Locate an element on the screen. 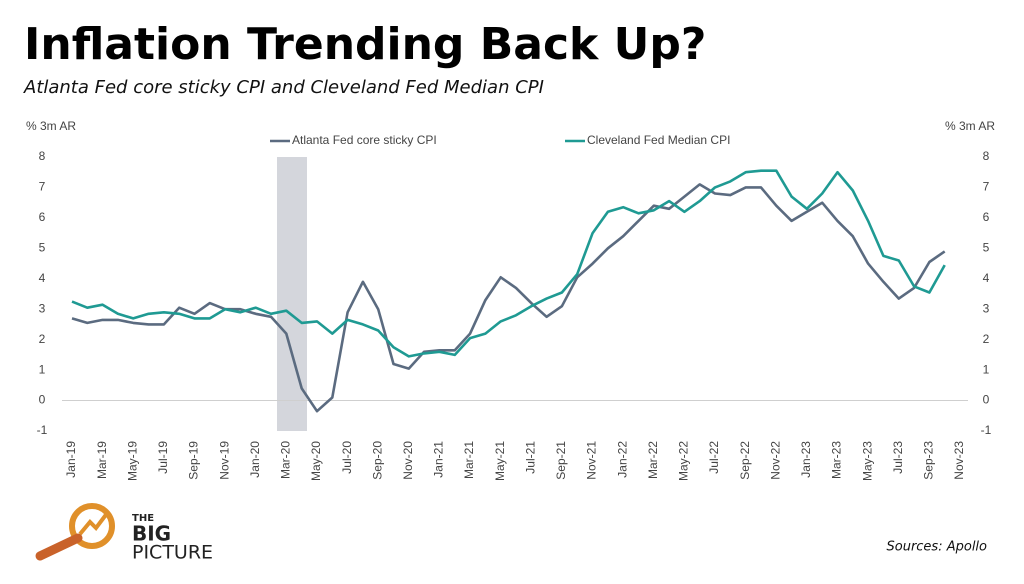  logo: THE BIG PICTURE is located at coordinates (124, 533).